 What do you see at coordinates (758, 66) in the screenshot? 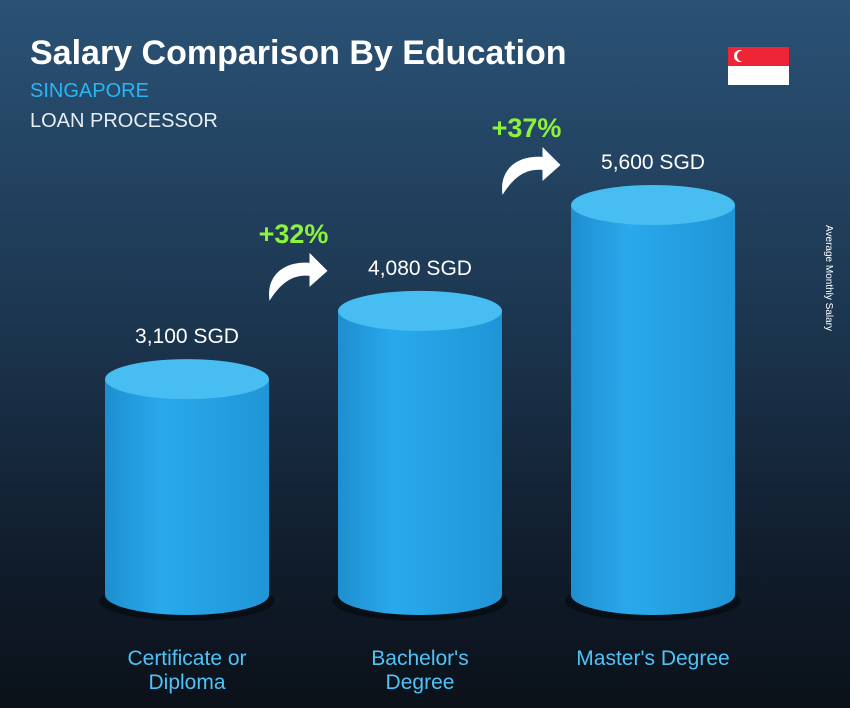
I see `flag` at bounding box center [758, 66].